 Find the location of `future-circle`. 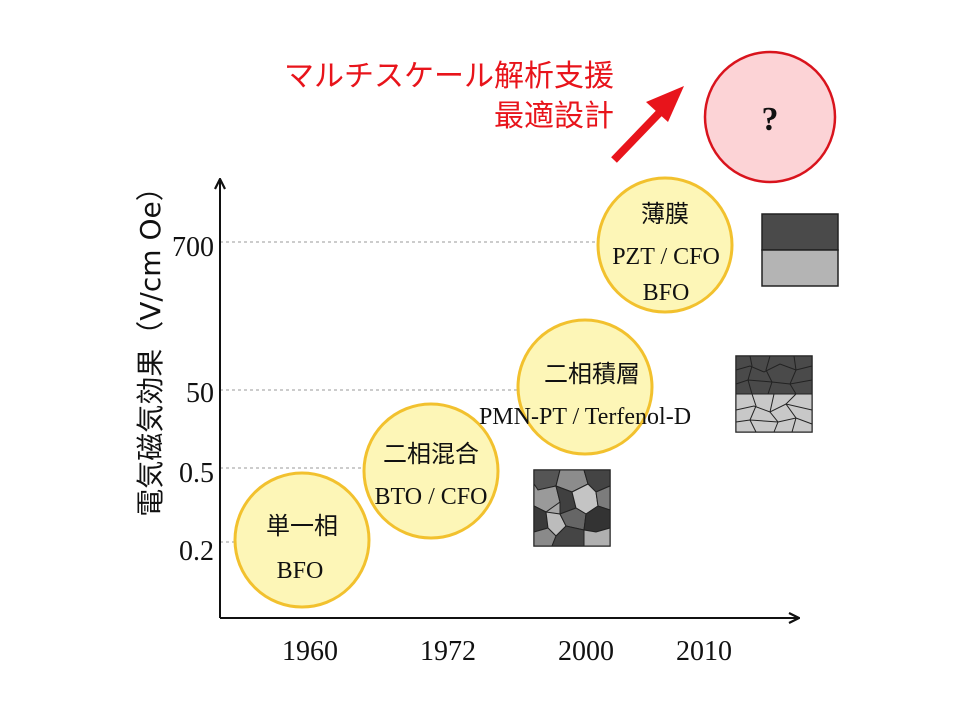

future-circle is located at coordinates (770, 117).